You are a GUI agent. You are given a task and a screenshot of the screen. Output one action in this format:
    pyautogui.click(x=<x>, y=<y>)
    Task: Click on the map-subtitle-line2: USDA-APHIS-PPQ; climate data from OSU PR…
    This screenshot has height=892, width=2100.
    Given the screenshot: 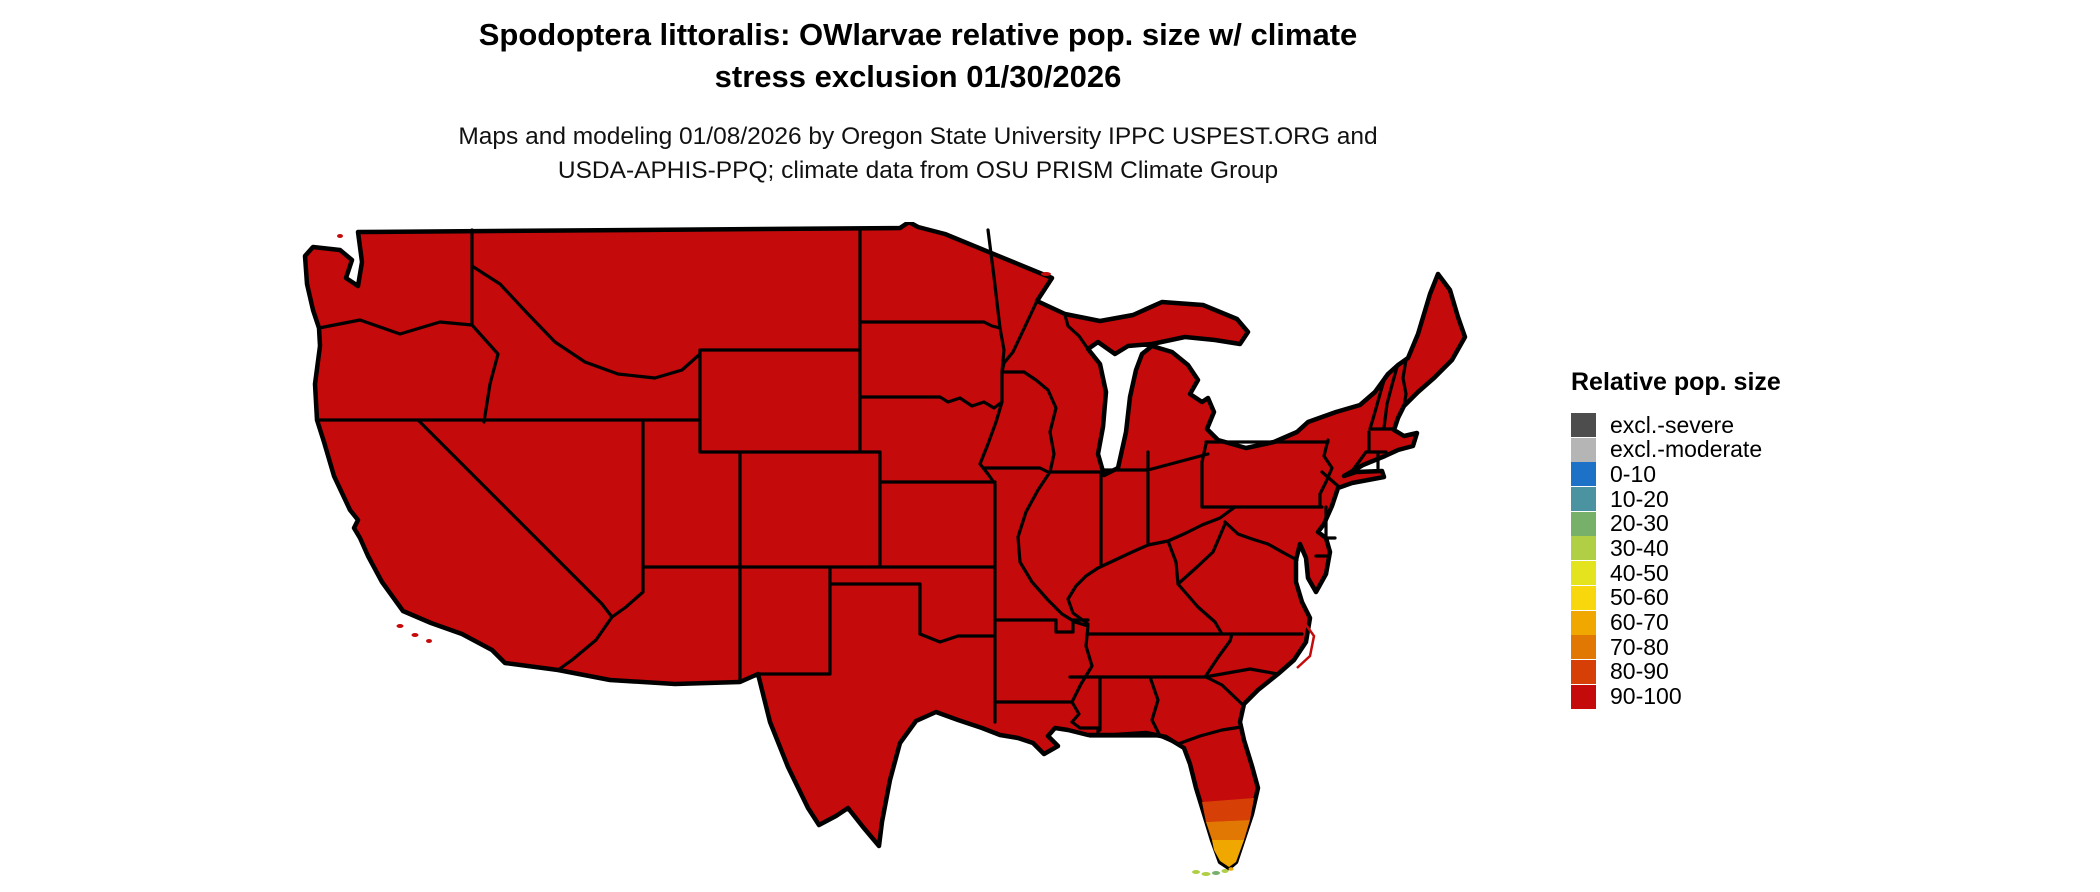 What is the action you would take?
    pyautogui.click(x=918, y=170)
    